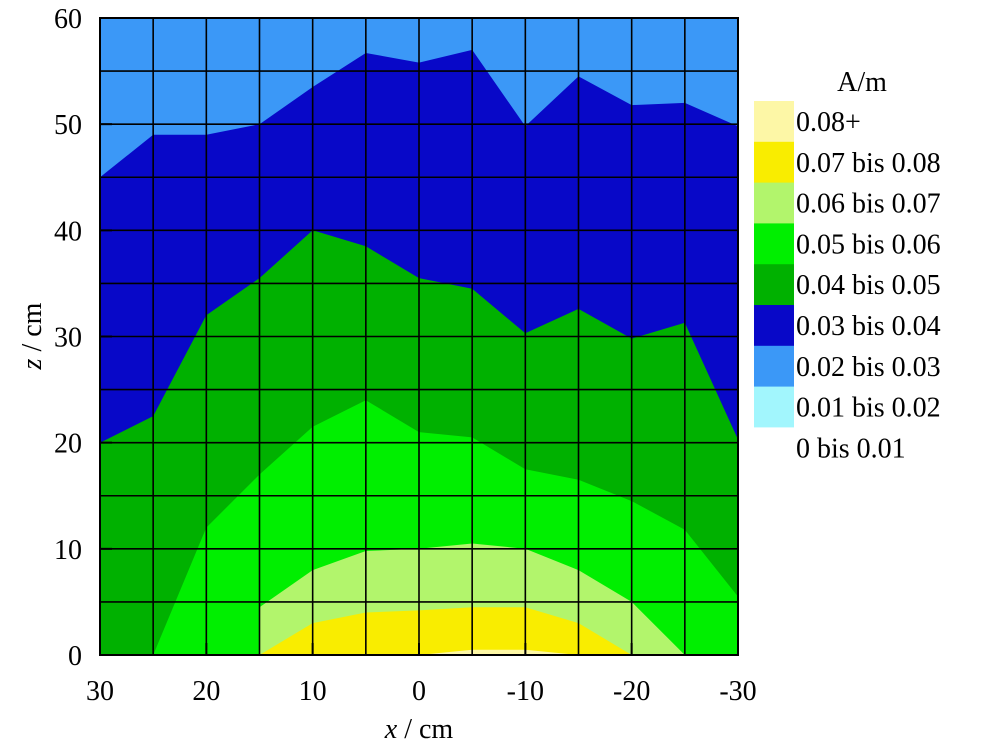 This screenshot has width=989, height=749. I want to click on x-tick-label: 30, so click(100, 691).